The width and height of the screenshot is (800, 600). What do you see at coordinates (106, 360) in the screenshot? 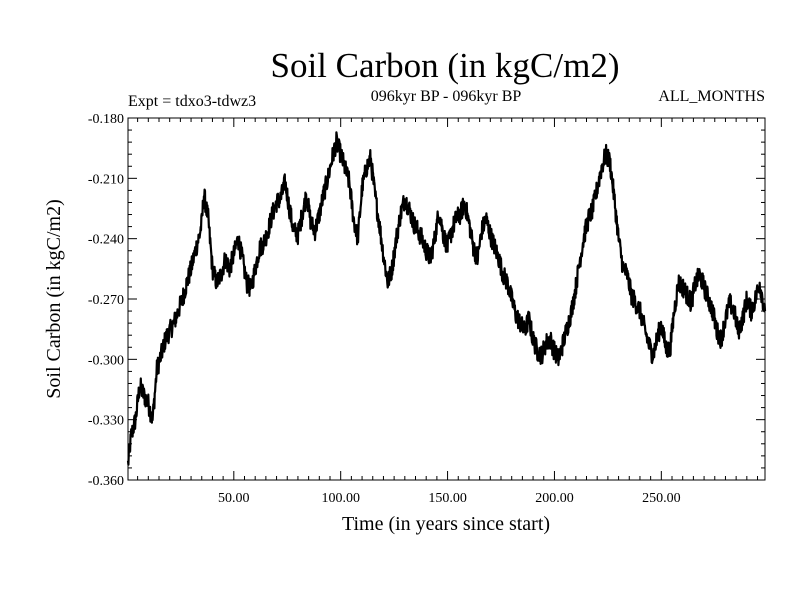
I see `y-tick-label: -0.300` at bounding box center [106, 360].